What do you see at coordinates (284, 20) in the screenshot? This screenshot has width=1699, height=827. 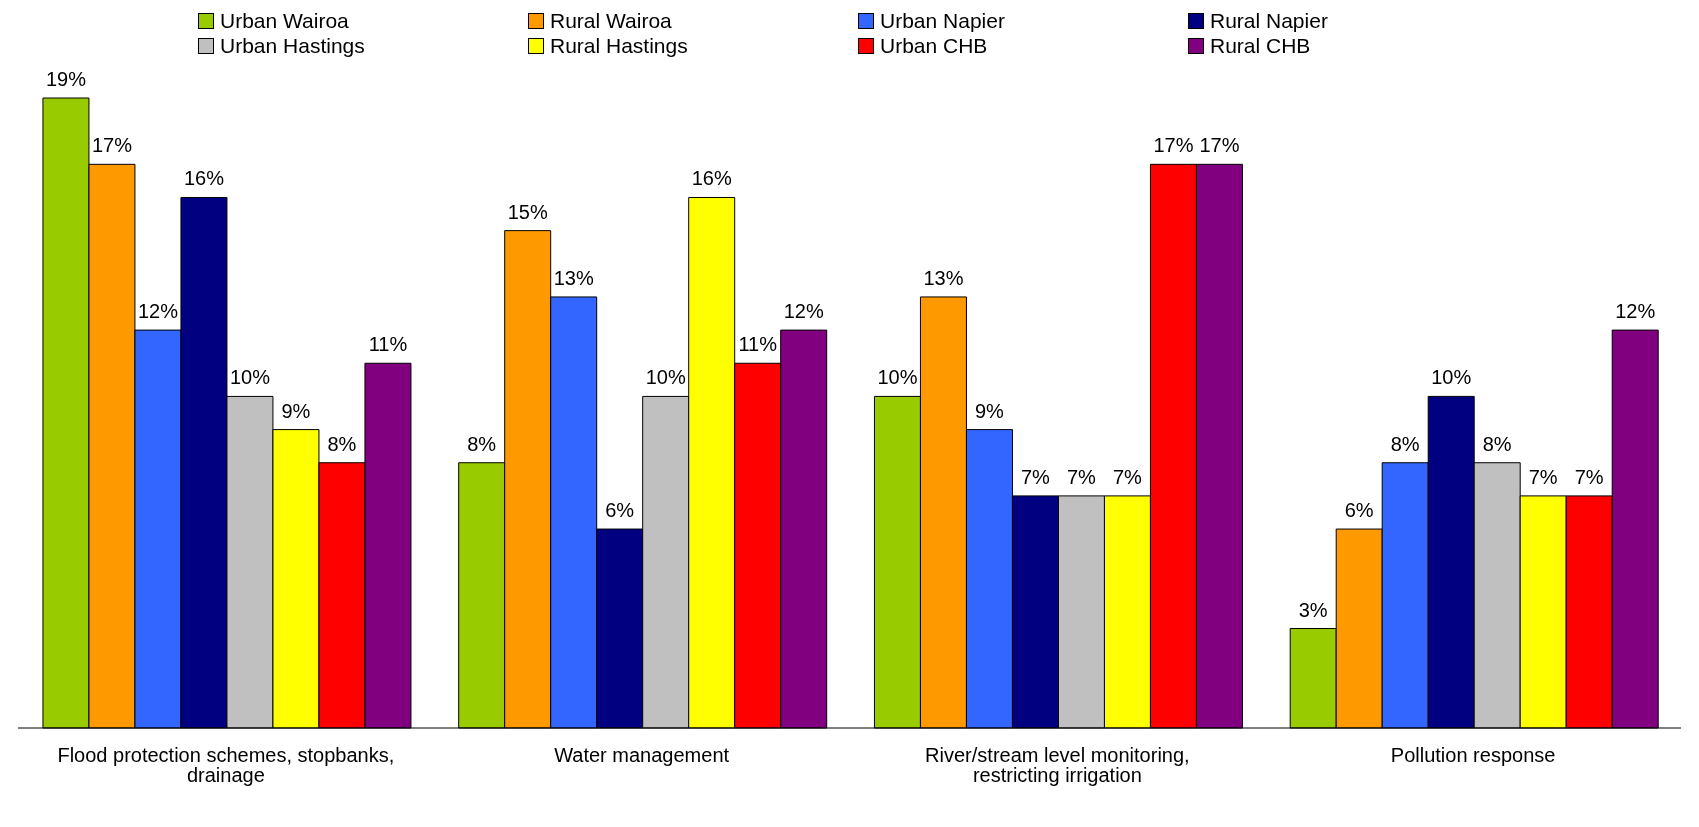 I see `legend-label: Urban Wairoa` at bounding box center [284, 20].